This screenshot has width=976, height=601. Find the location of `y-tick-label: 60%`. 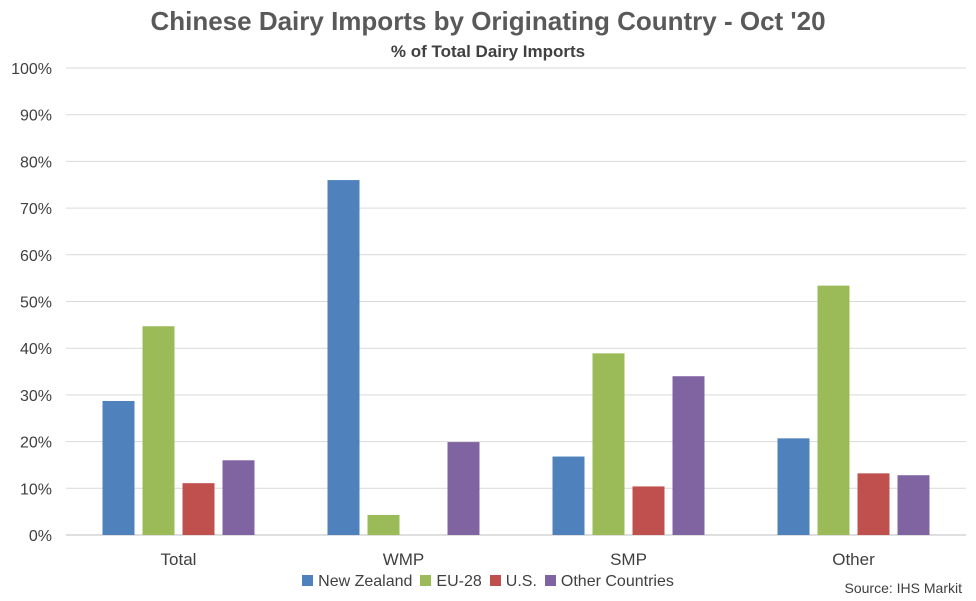

y-tick-label: 60% is located at coordinates (36, 256).